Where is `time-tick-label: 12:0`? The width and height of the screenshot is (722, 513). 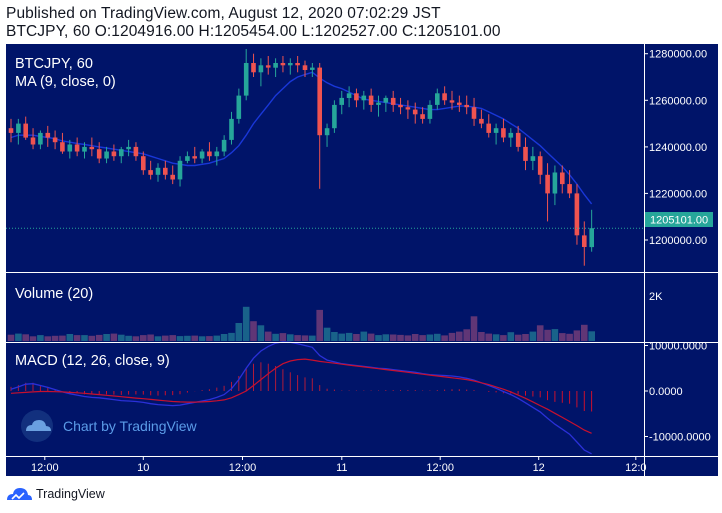
time-tick-label: 12:0 is located at coordinates (635, 468).